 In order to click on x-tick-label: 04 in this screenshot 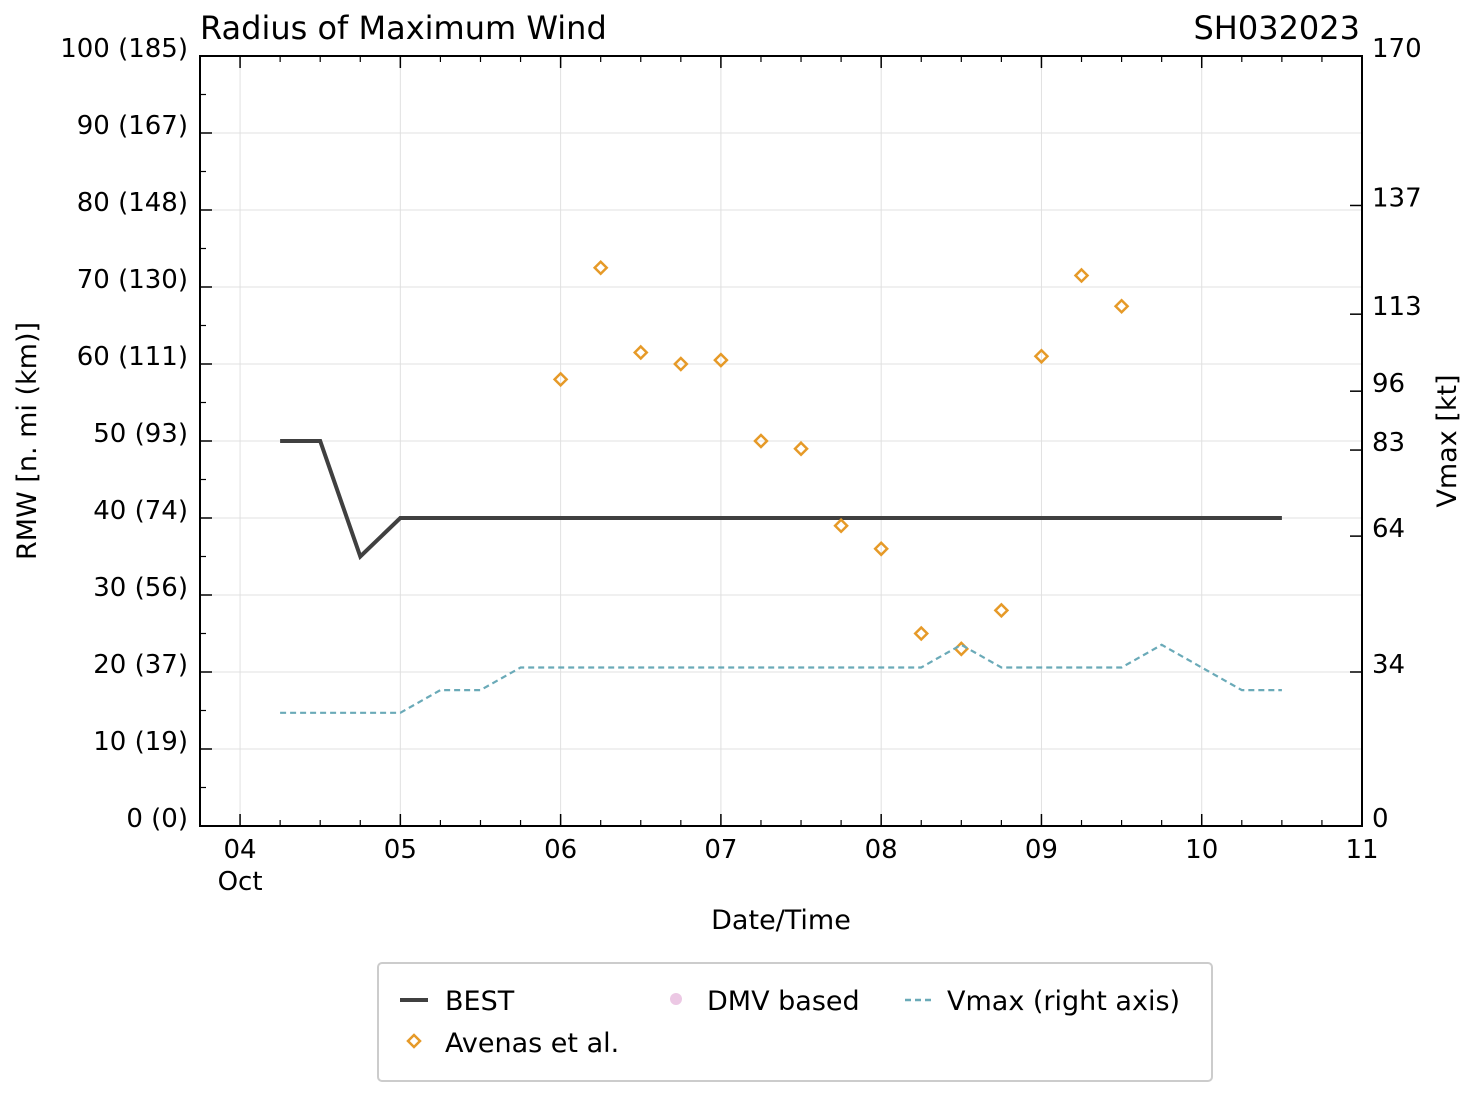, I will do `click(240, 850)`.